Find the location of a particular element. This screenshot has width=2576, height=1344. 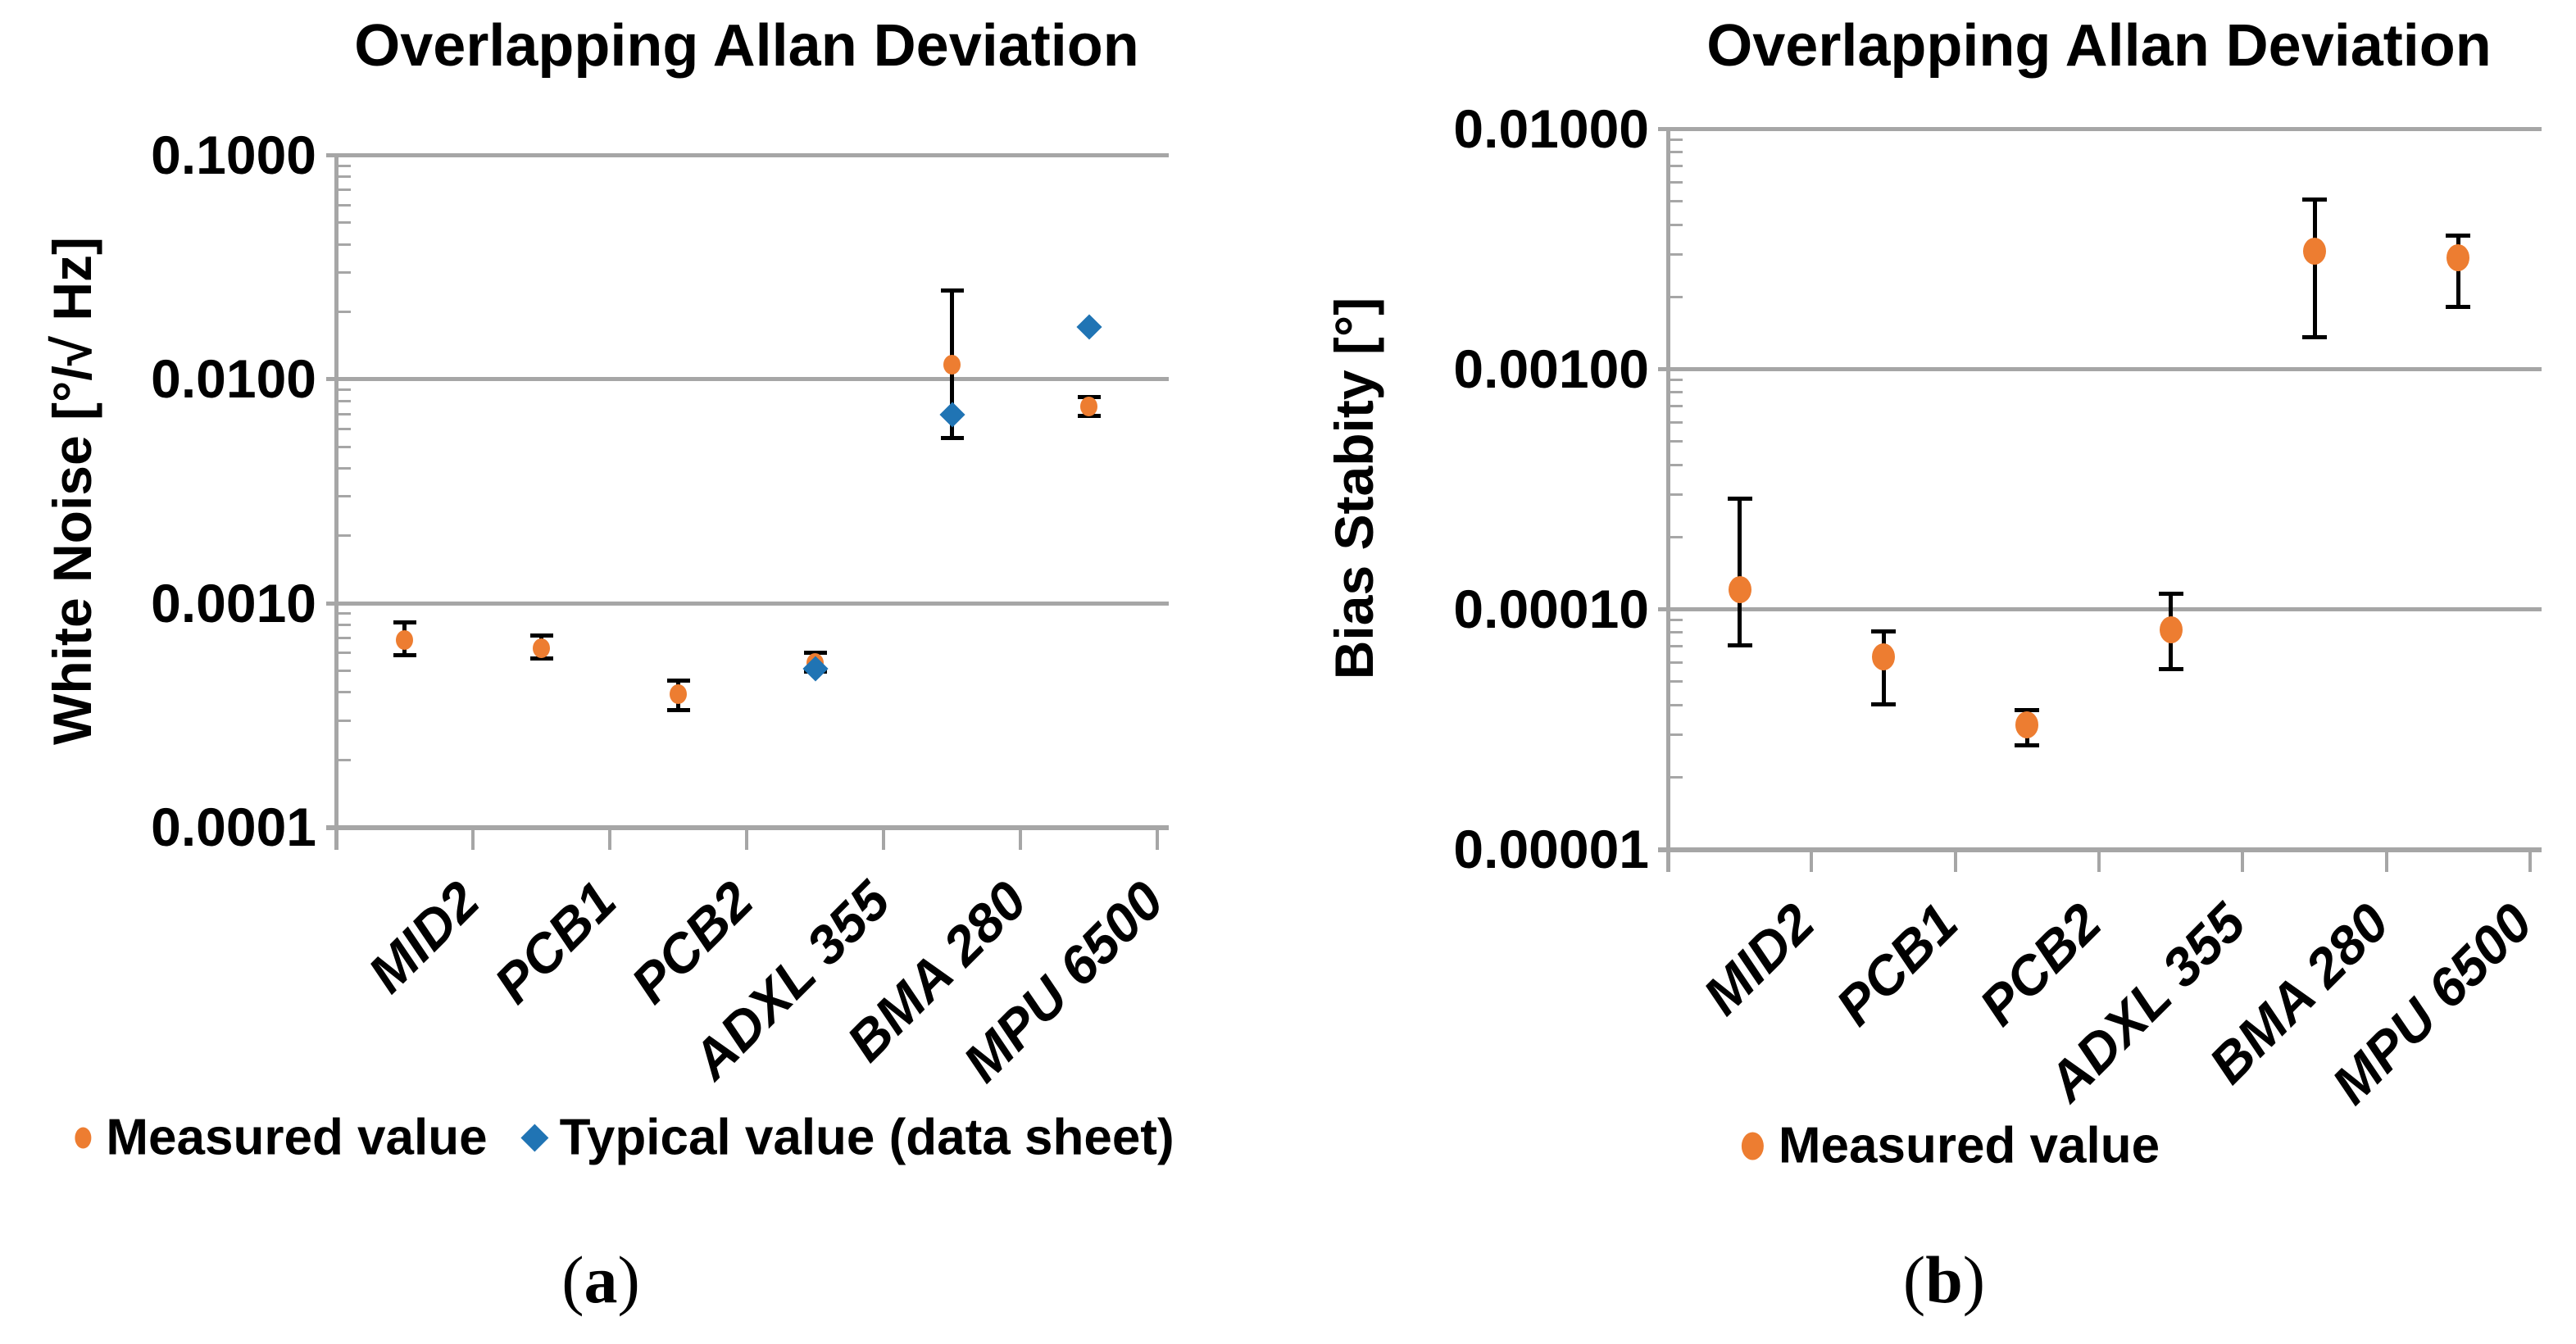

y-tick-label: 0.01000 is located at coordinates (1551, 128).